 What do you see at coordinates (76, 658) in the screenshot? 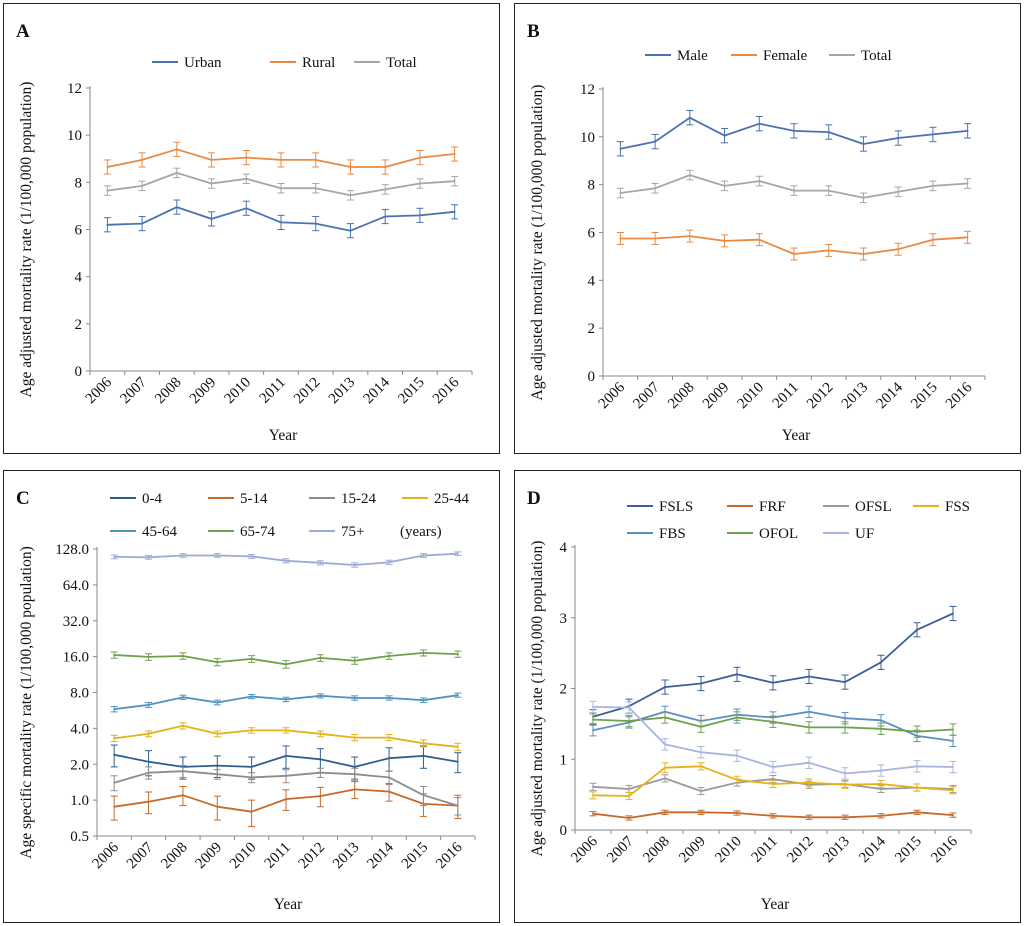
I see `y-tick-label-c: 16.0` at bounding box center [76, 658].